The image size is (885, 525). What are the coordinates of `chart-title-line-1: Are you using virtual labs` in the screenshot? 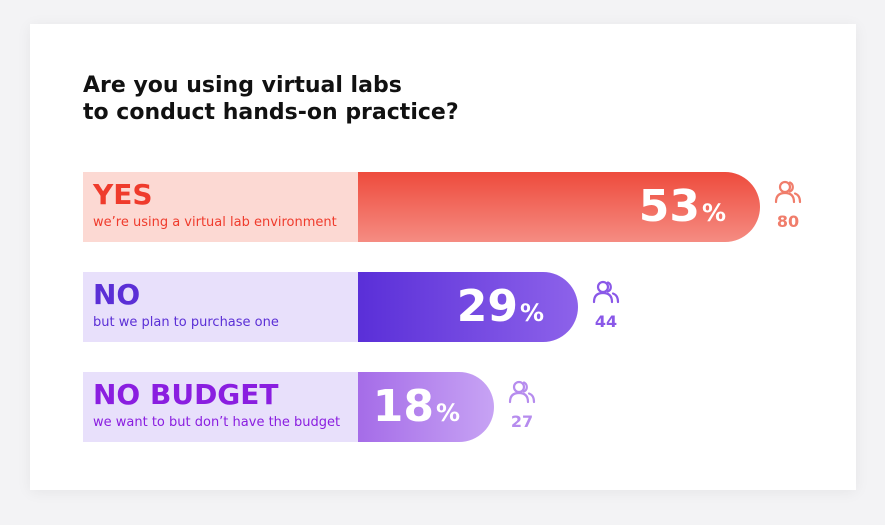 It's located at (242, 85).